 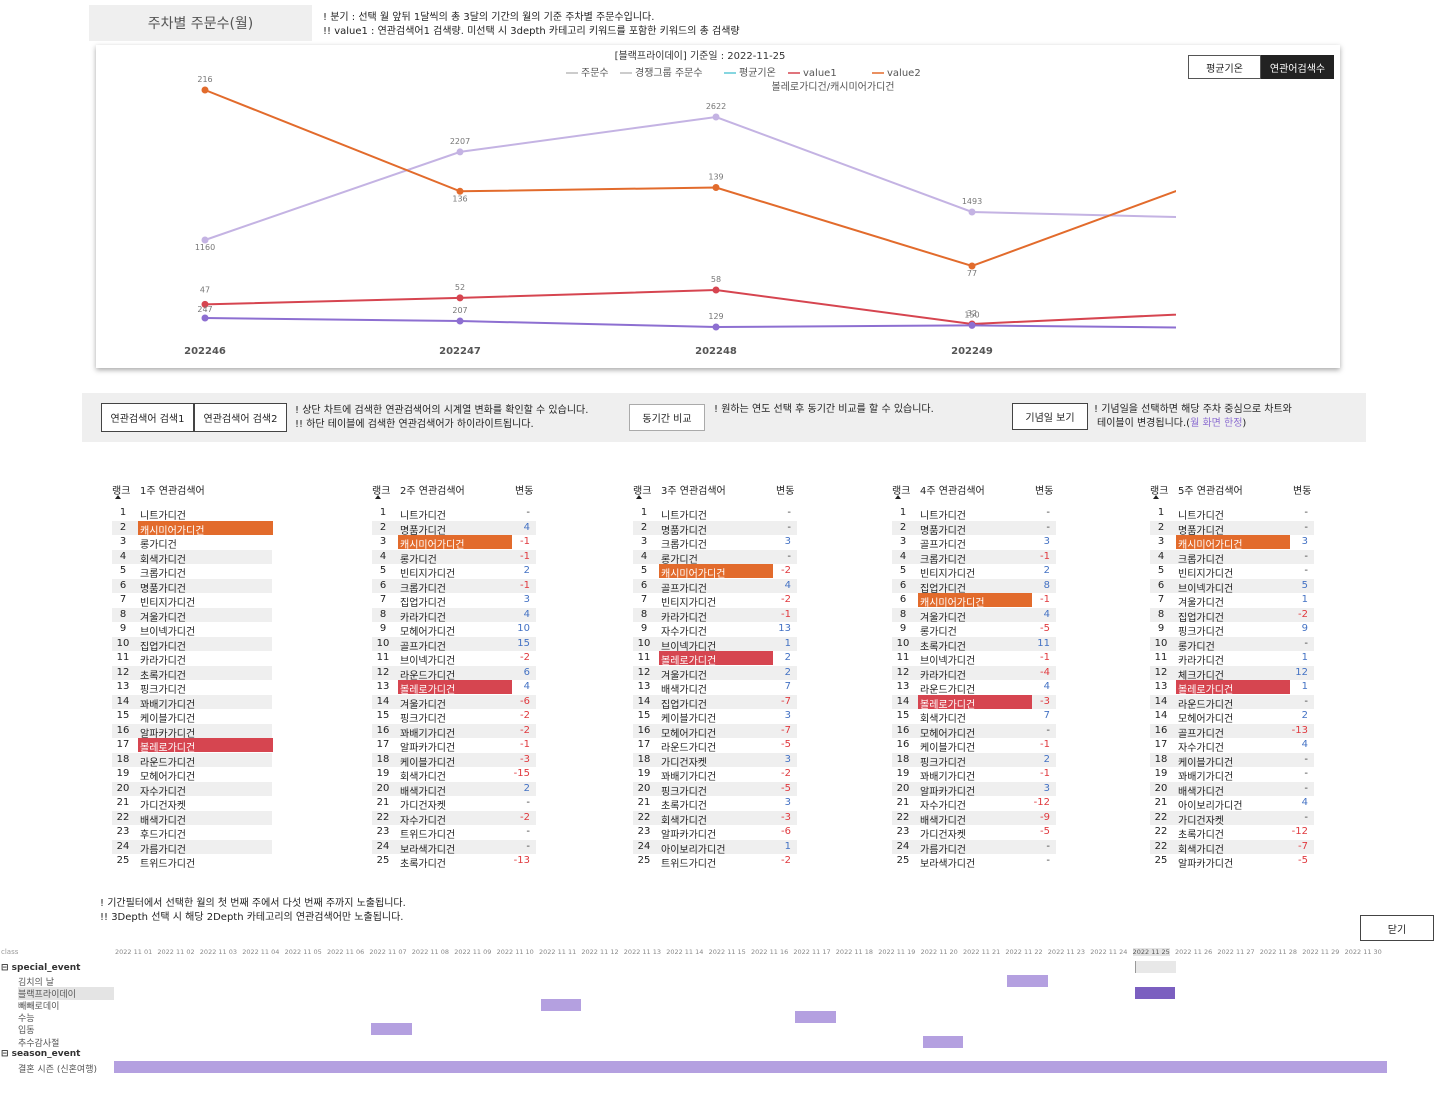 I want to click on table-row: 6 브이넥가디건 5, so click(x=1232, y=586).